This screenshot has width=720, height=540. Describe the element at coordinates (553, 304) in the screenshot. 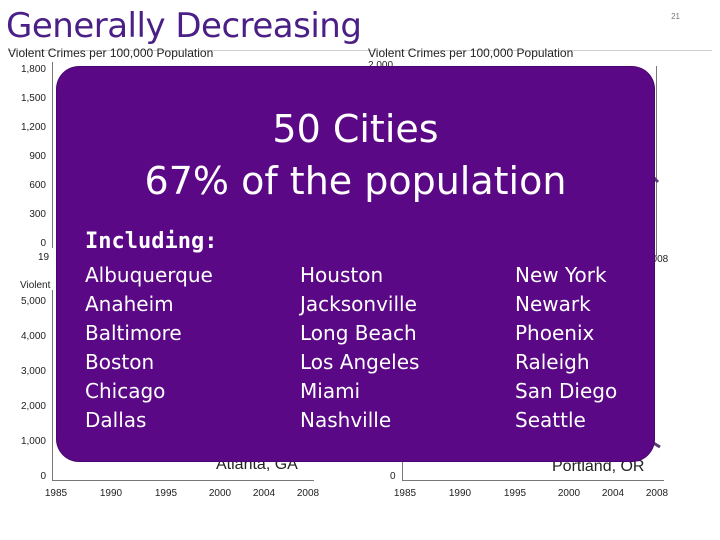

I see `city-name: Newark` at that location.